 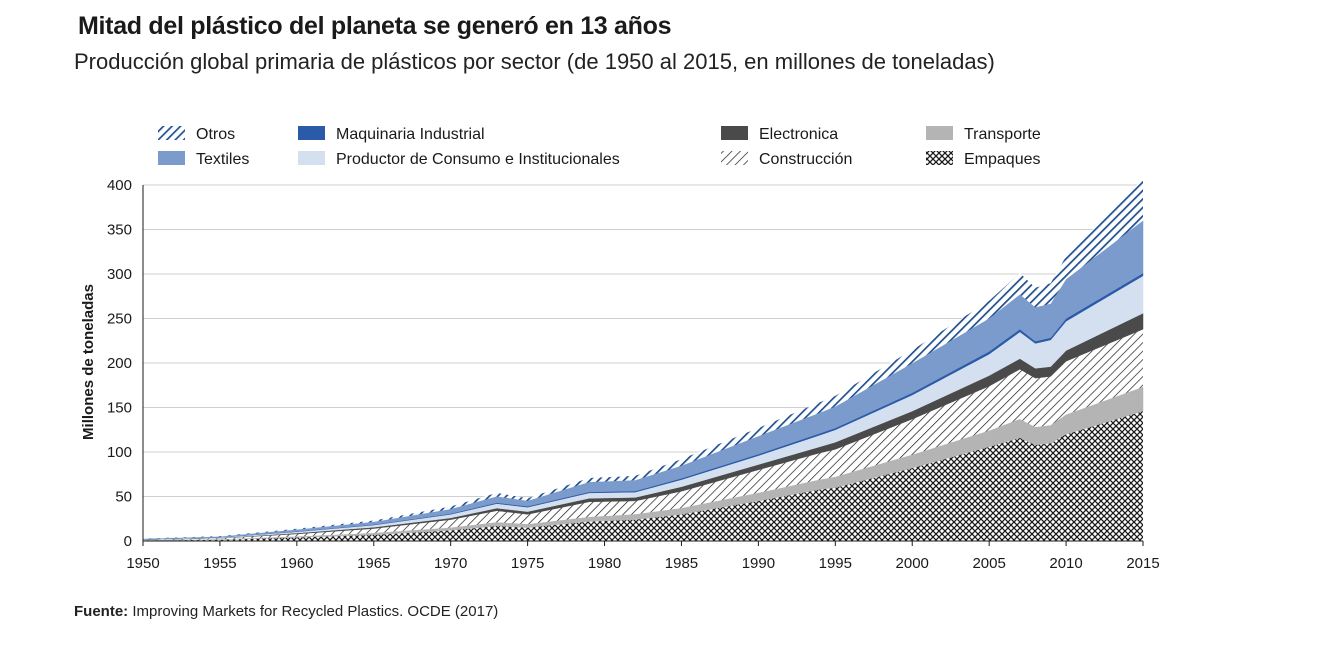 What do you see at coordinates (1002, 134) in the screenshot?
I see `legend-label-transporte: Transporte` at bounding box center [1002, 134].